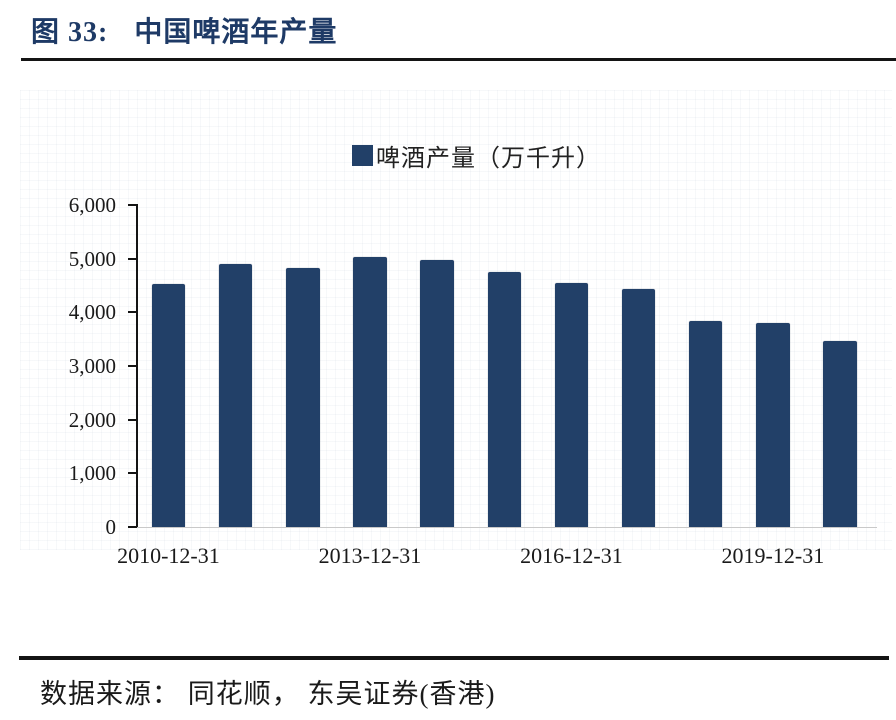 The image size is (896, 720). Describe the element at coordinates (92, 312) in the screenshot. I see `y-tick-label: 4,000` at that location.